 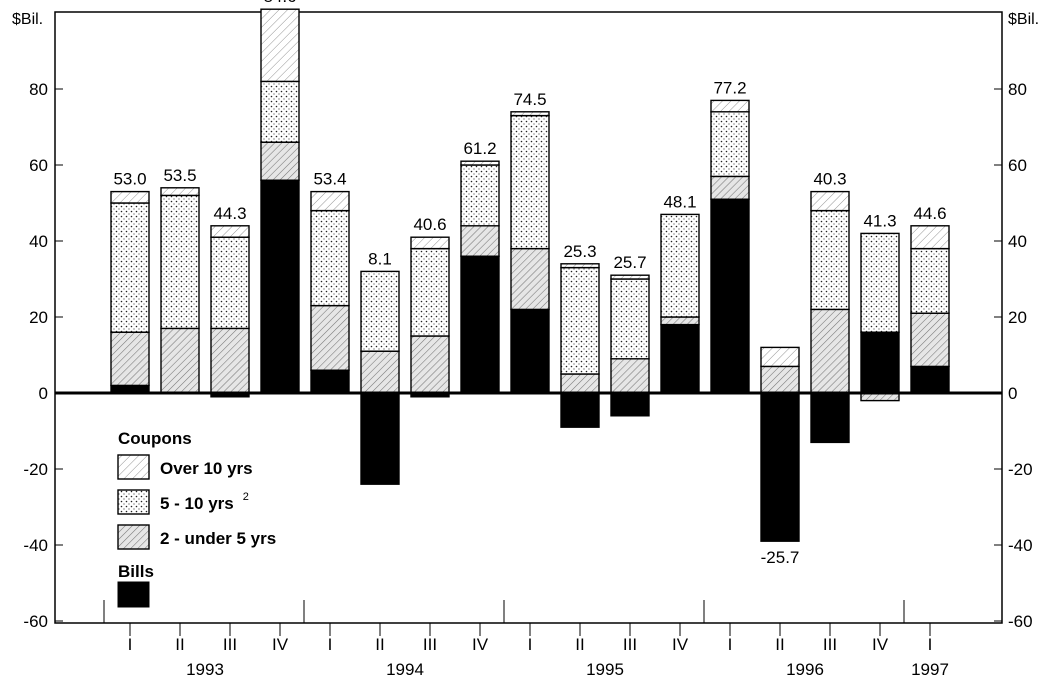 I want to click on total-label: 40.6, so click(x=429, y=224).